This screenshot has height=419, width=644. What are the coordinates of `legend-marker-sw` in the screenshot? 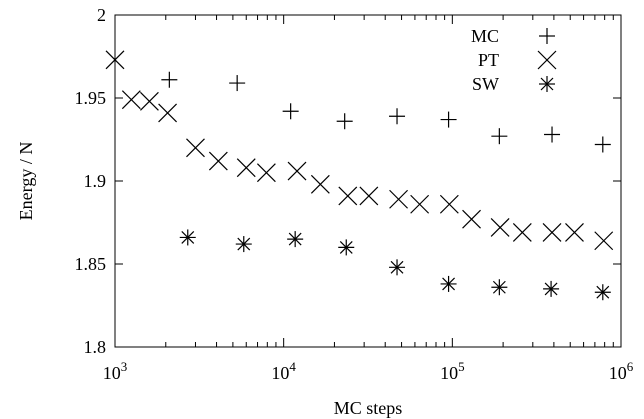 It's located at (547, 84).